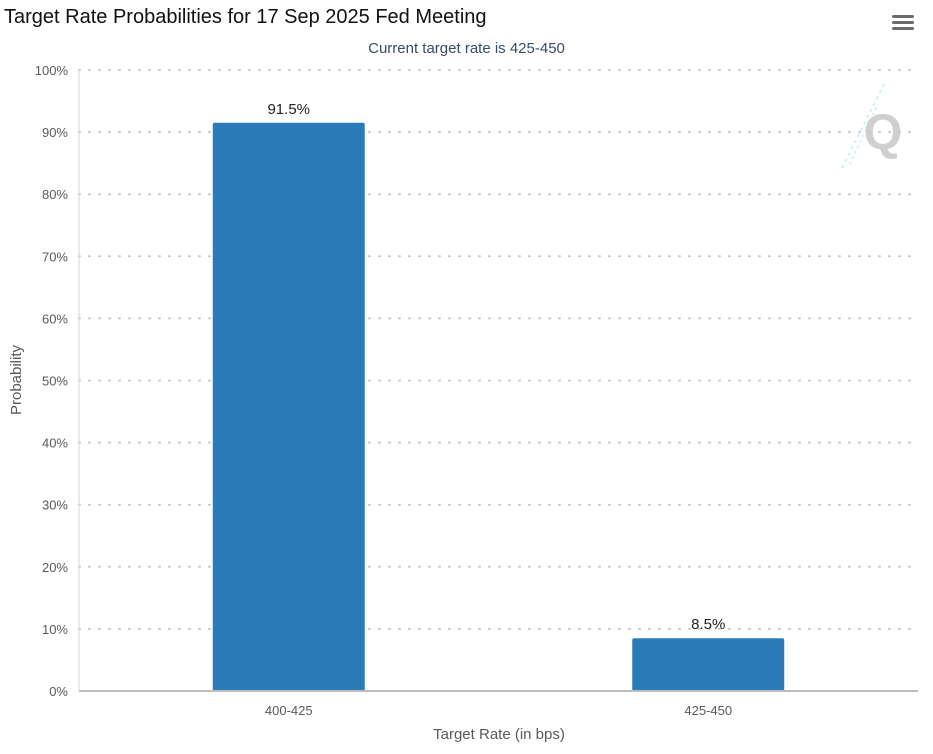 This screenshot has width=933, height=754. What do you see at coordinates (55, 443) in the screenshot?
I see `y-tick-label: 40%` at bounding box center [55, 443].